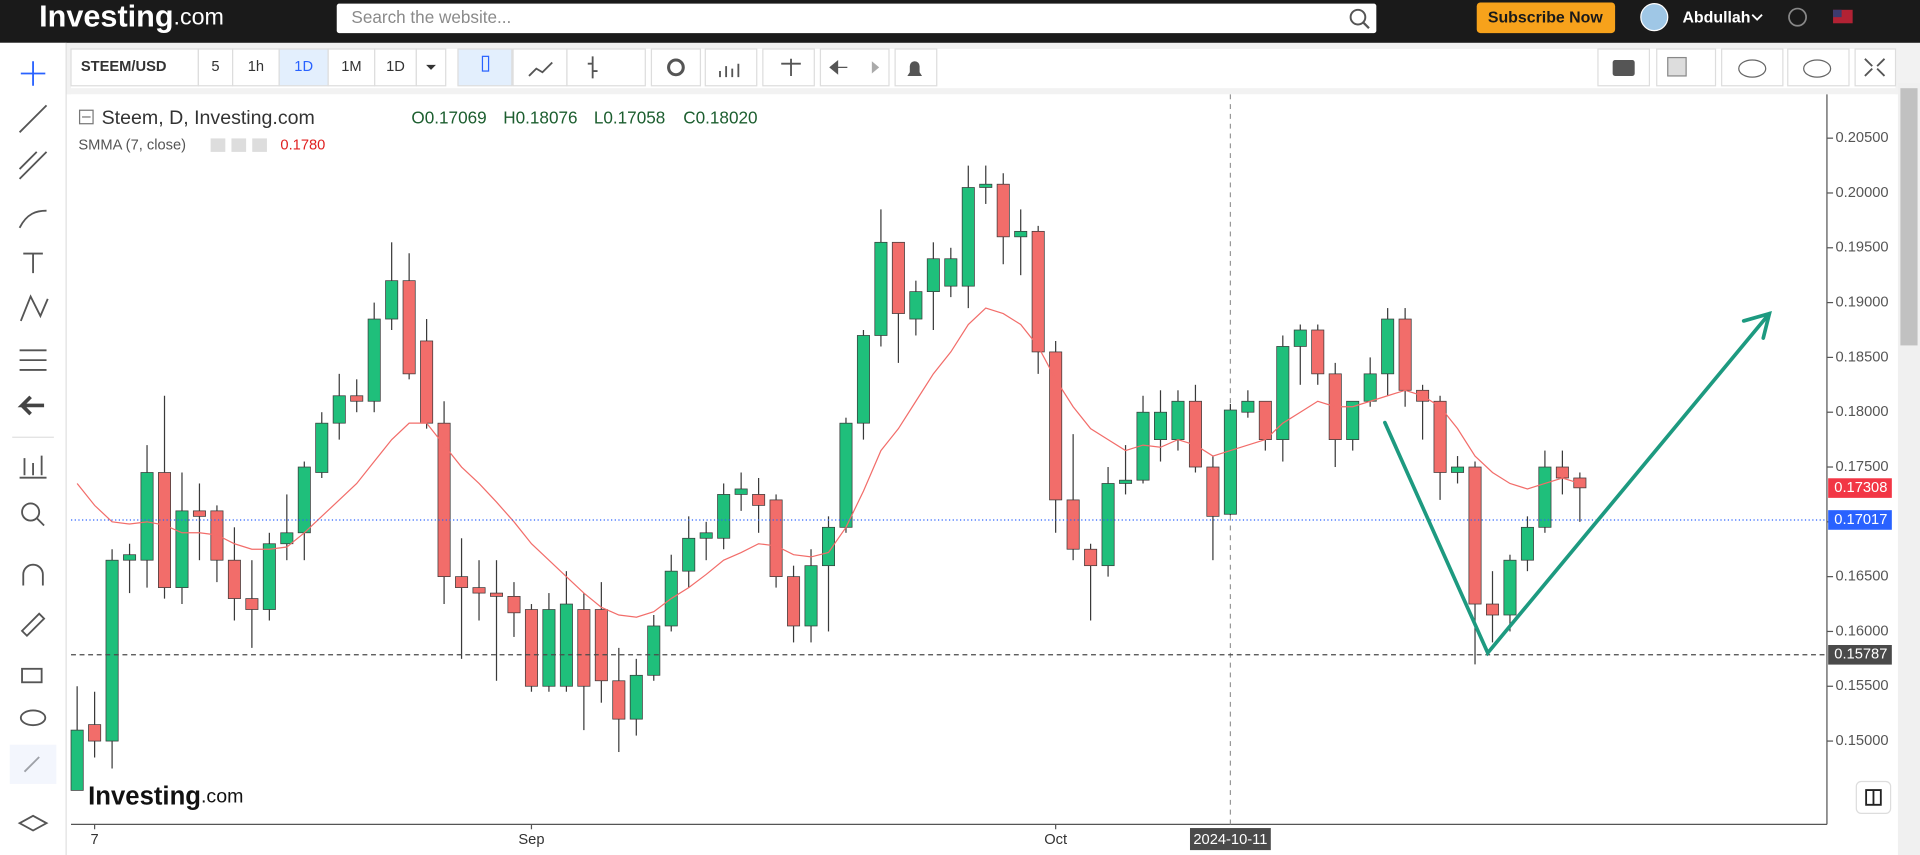 Image resolution: width=1920 pixels, height=855 pixels. Describe the element at coordinates (448, 117) in the screenshot. I see `ohlc-open: O0.17069` at that location.